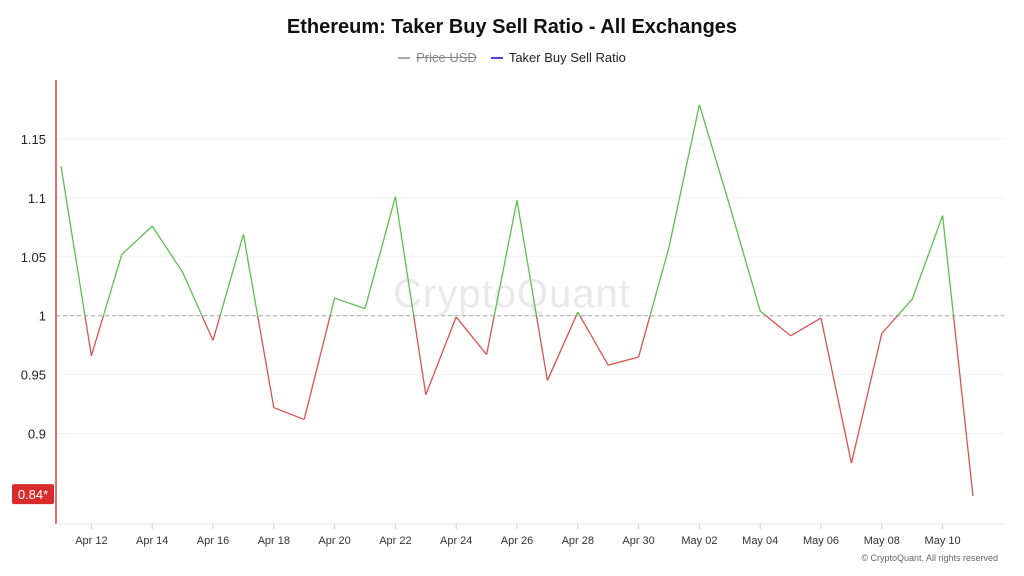  Describe the element at coordinates (213, 541) in the screenshot. I see `x-tick-label: Apr 16` at that location.